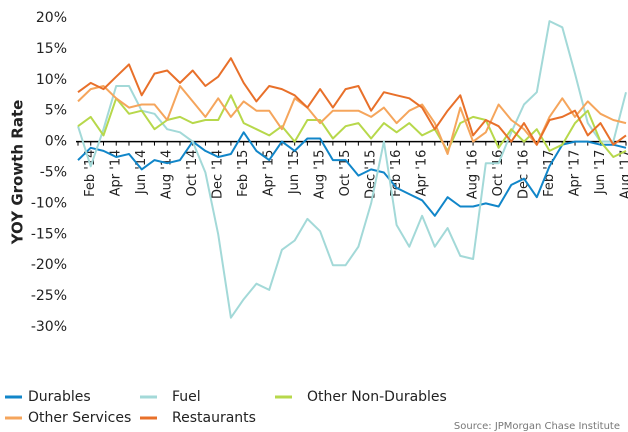 This screenshot has width=628, height=432. What do you see at coordinates (498, 173) in the screenshot?
I see `x-tick-label: Oct '16` at bounding box center [498, 173].